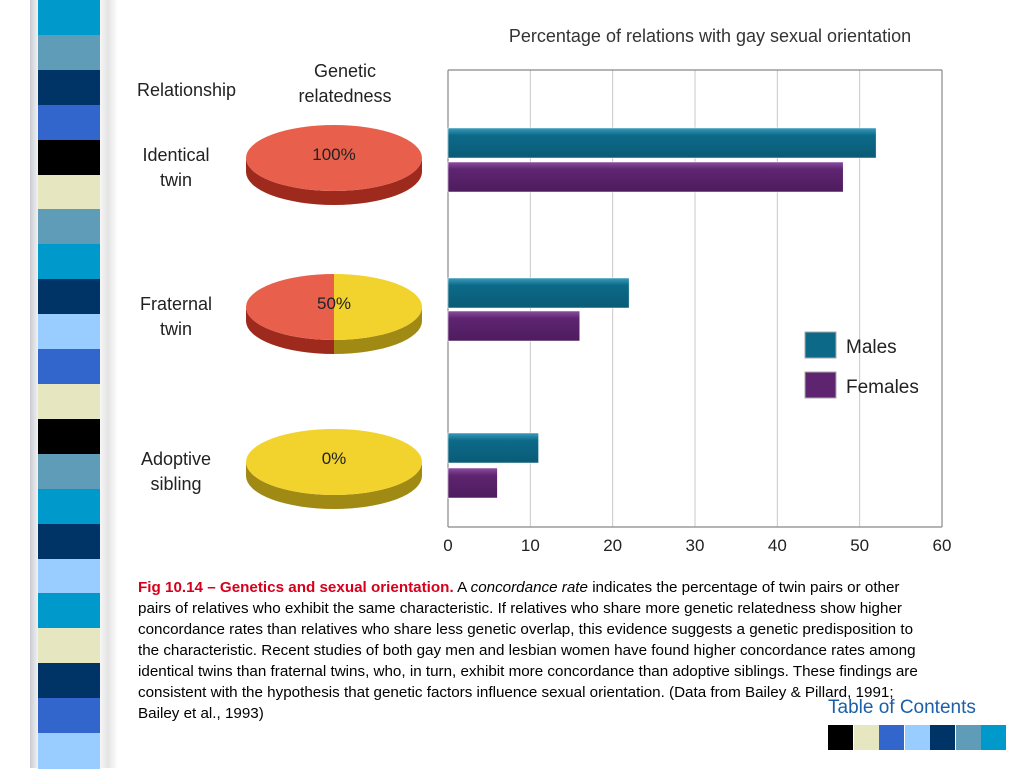 The width and height of the screenshot is (1024, 769). I want to click on x-tick-label: 50, so click(859, 545).